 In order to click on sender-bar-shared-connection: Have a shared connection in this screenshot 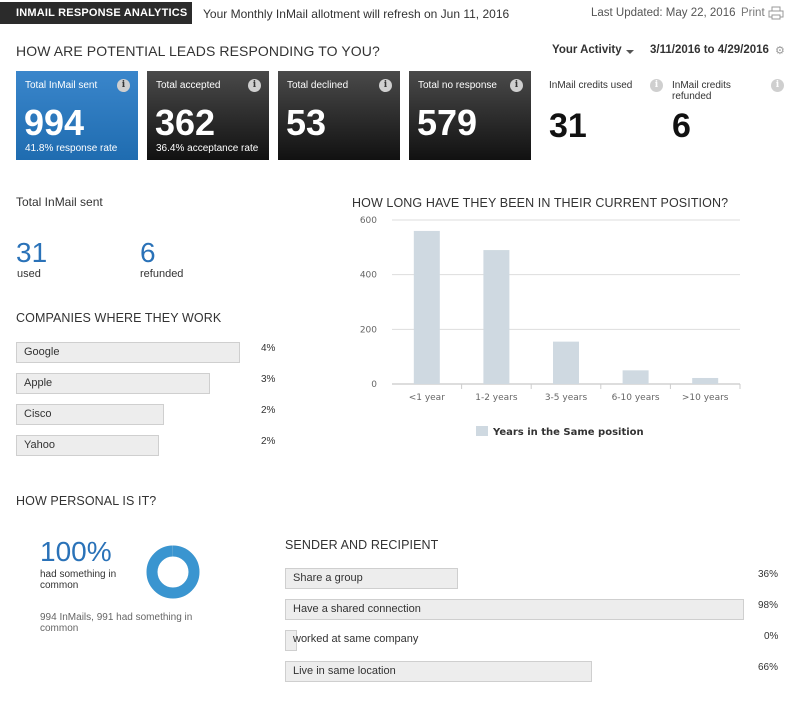, I will do `click(514, 609)`.